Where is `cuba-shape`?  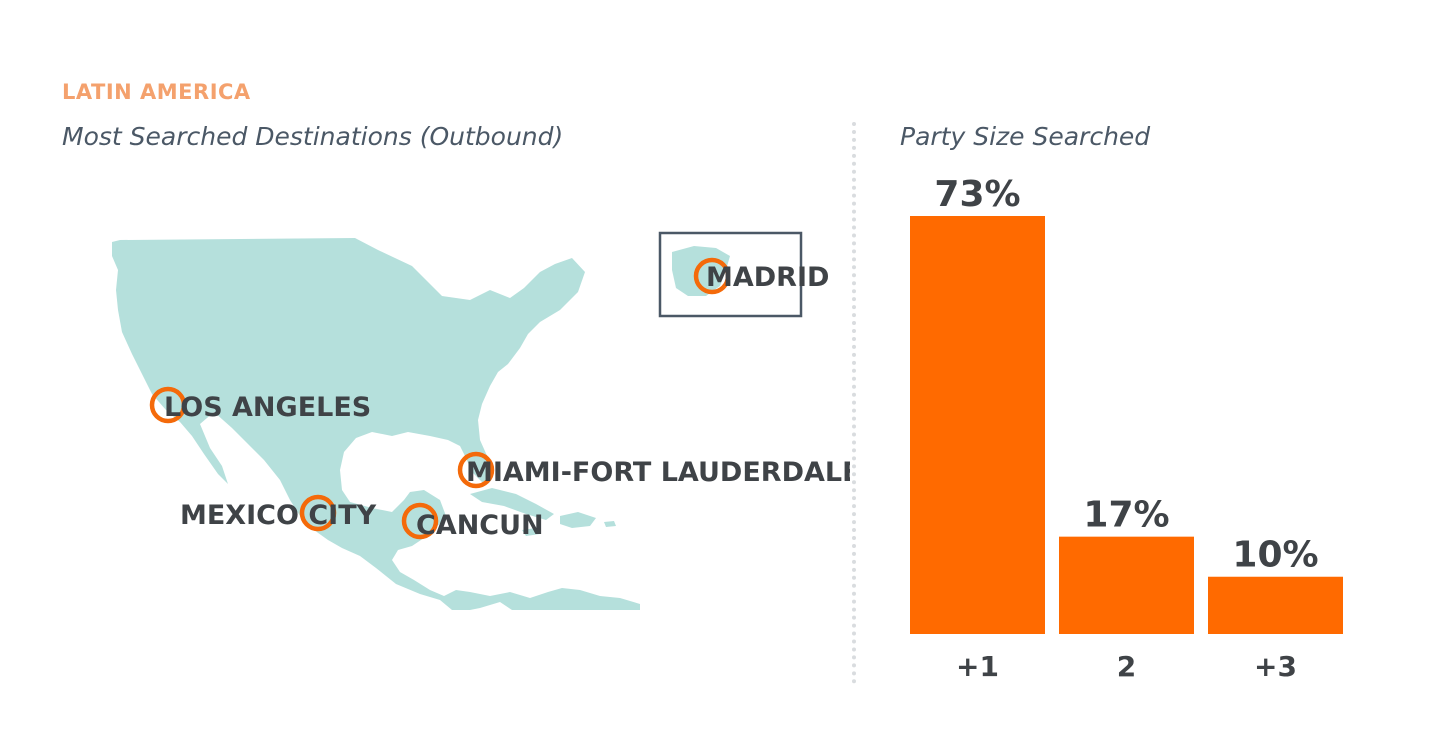
cuba-shape is located at coordinates (512, 504).